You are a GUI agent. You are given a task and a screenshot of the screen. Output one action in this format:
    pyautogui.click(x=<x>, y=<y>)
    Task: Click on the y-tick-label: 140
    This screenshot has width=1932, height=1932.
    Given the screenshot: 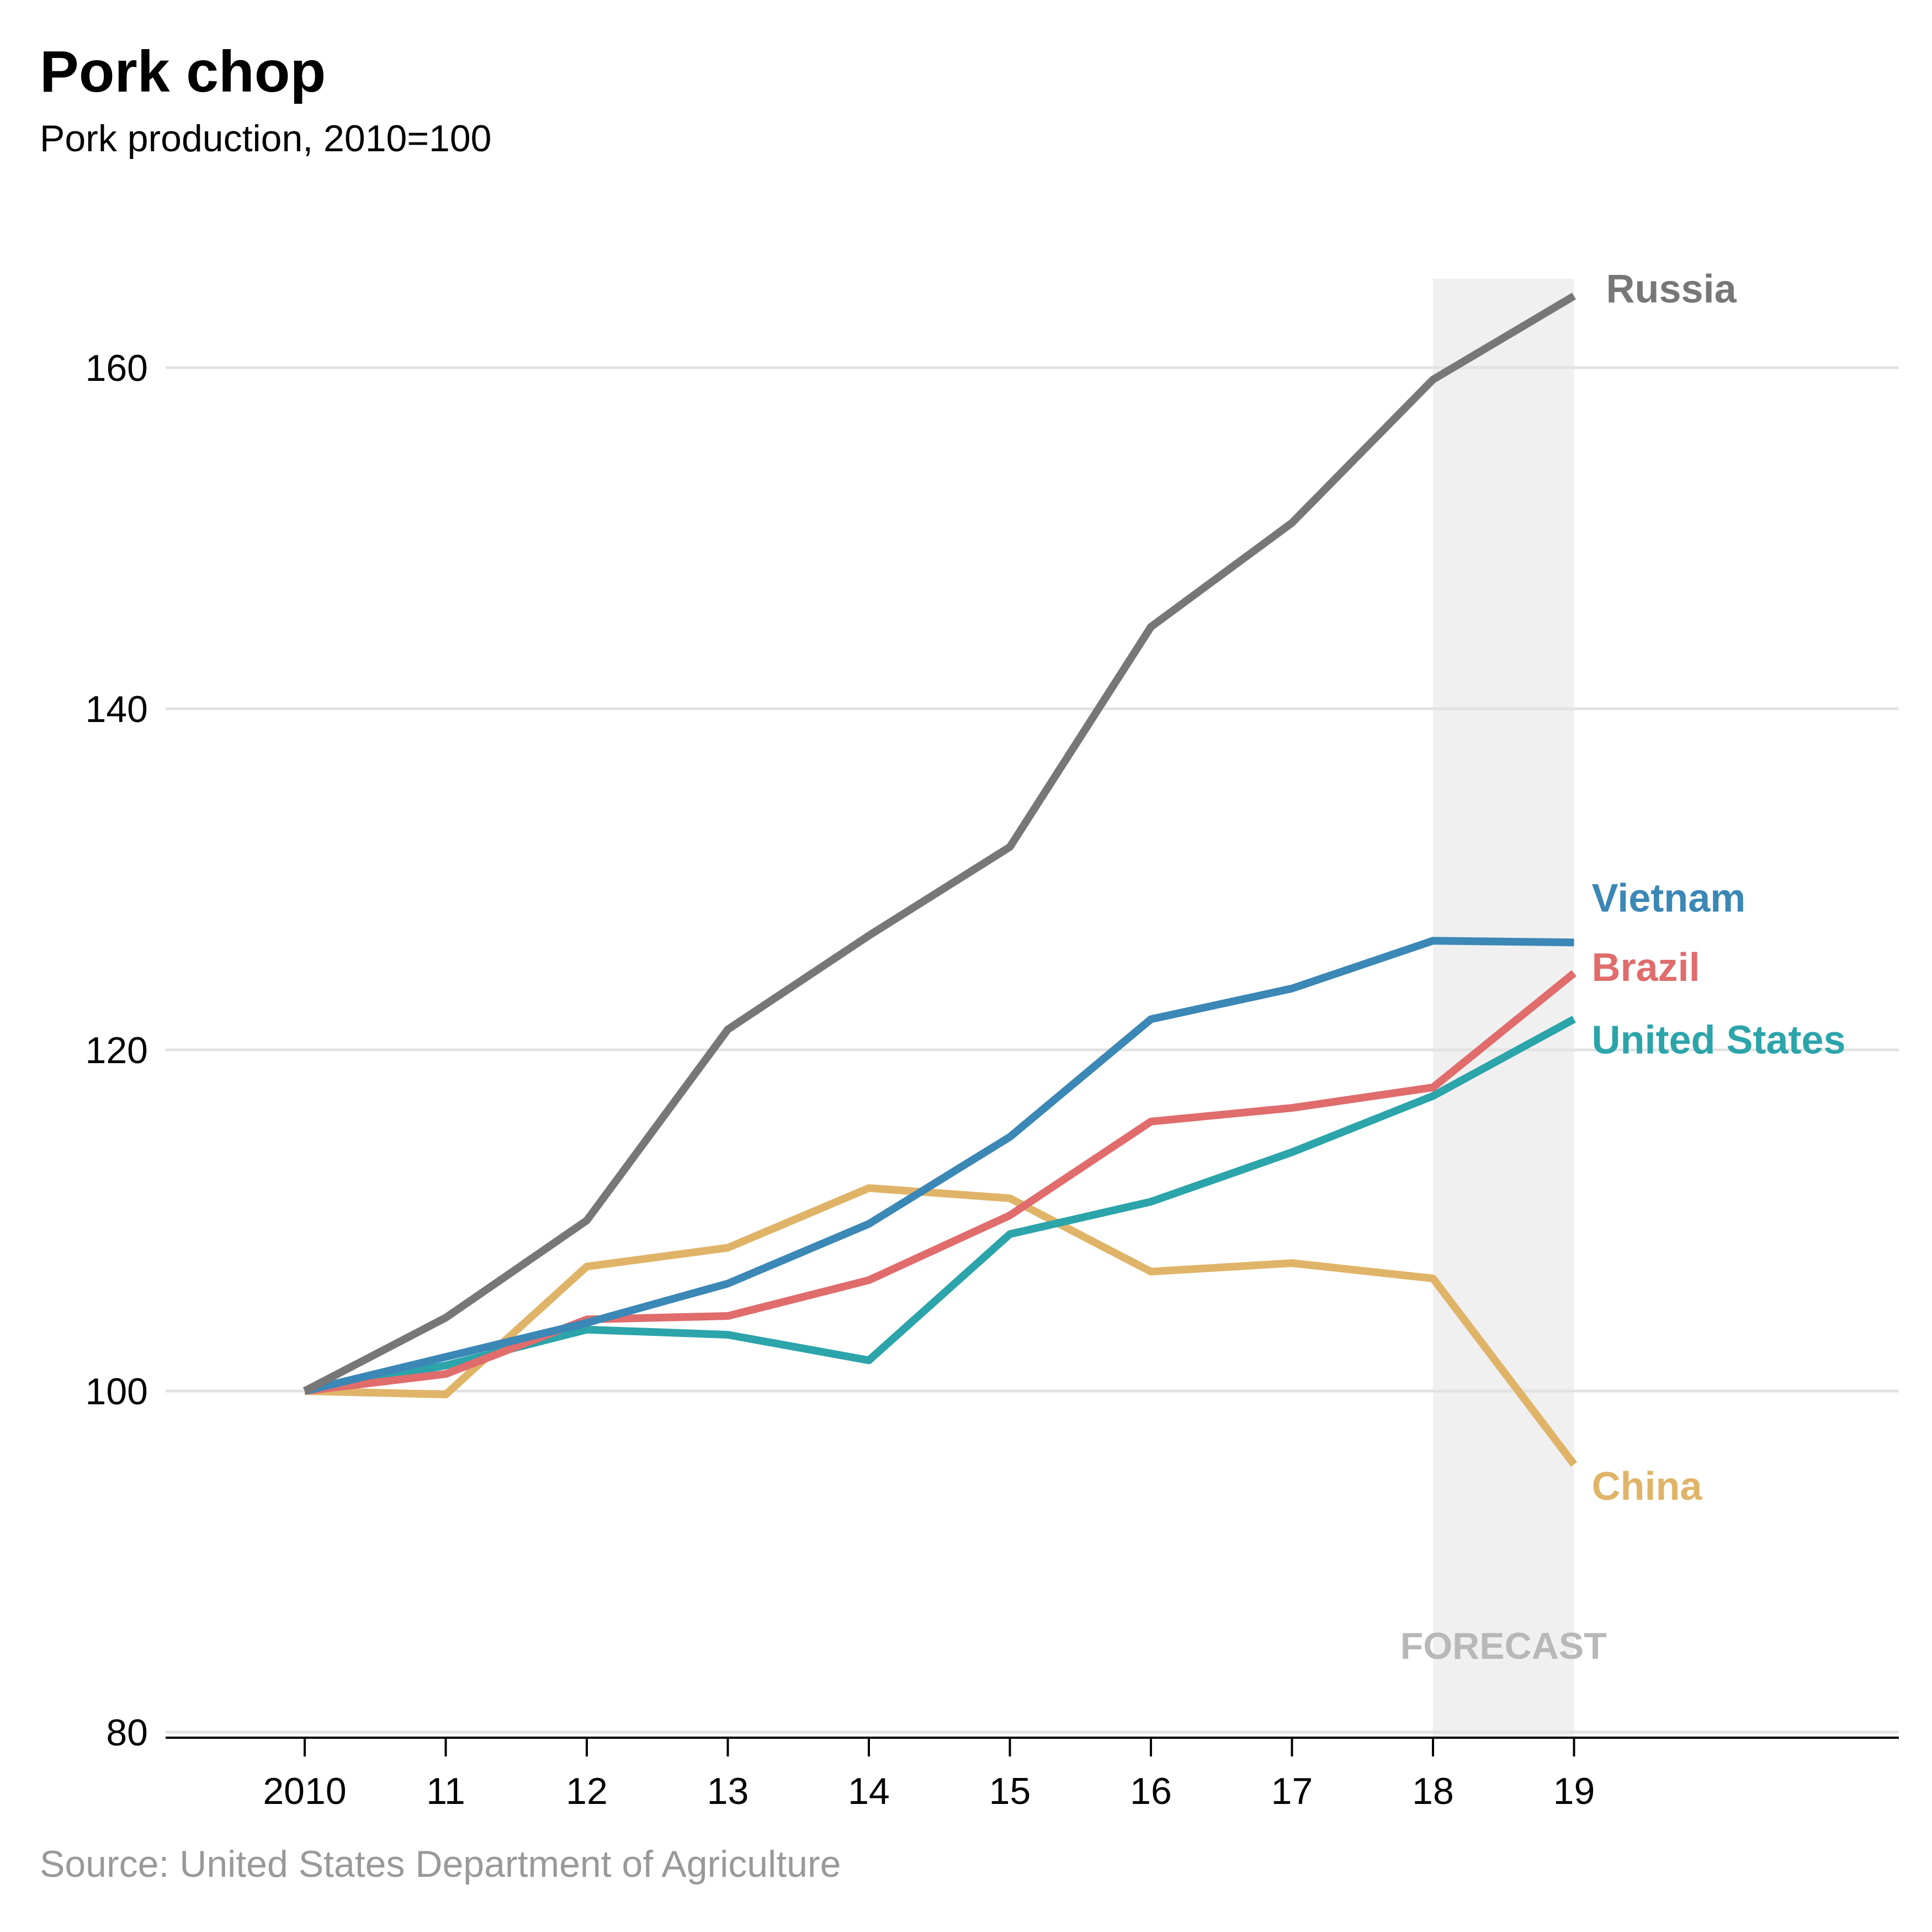 What is the action you would take?
    pyautogui.click(x=117, y=709)
    